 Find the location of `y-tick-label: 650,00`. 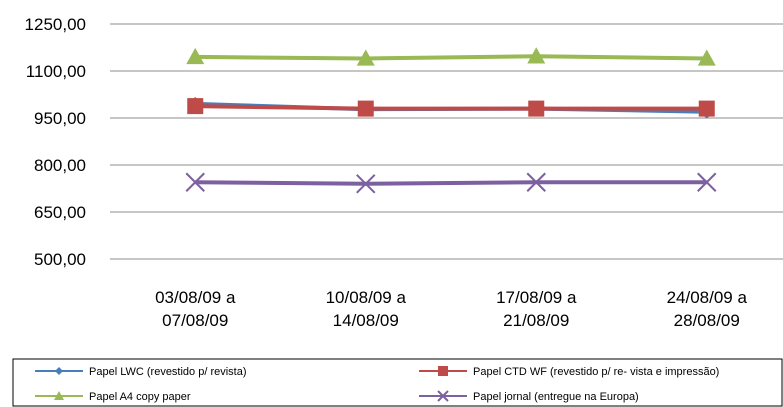

y-tick-label: 650,00 is located at coordinates (60, 212).